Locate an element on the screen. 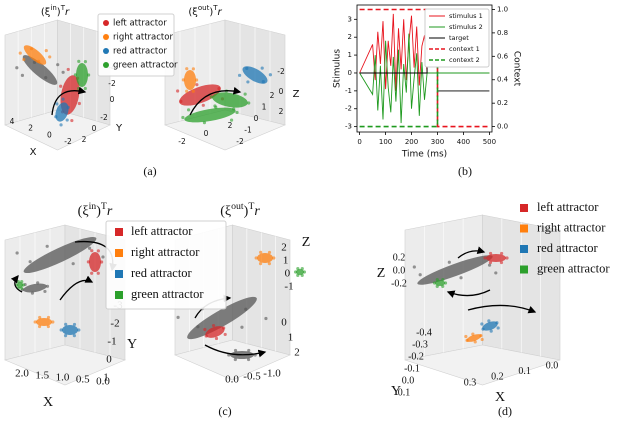  title-part: in is located at coordinates (53, 8).